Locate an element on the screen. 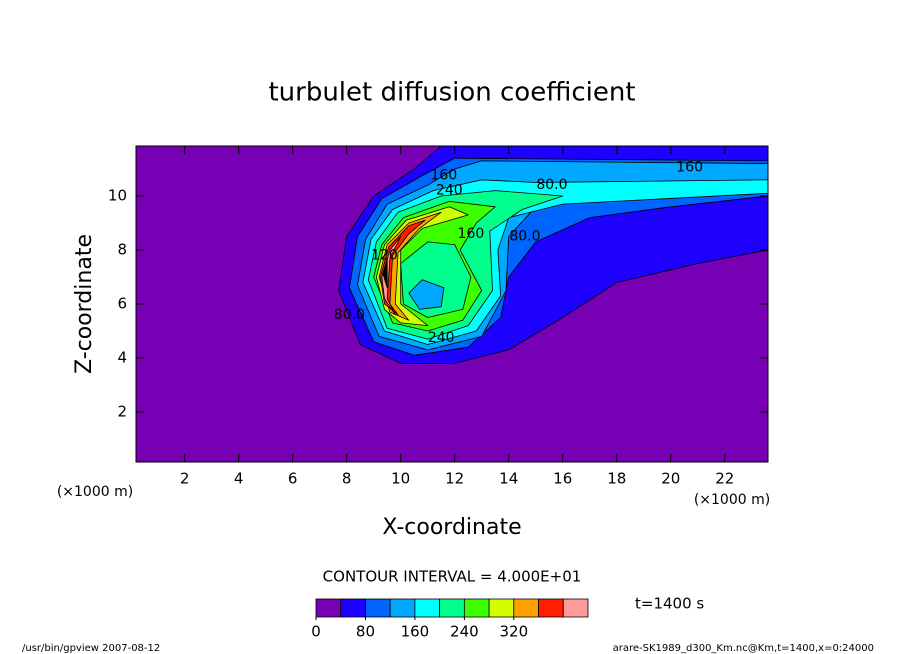 The width and height of the screenshot is (904, 654). y-tick-label: 6 is located at coordinates (122, 304).